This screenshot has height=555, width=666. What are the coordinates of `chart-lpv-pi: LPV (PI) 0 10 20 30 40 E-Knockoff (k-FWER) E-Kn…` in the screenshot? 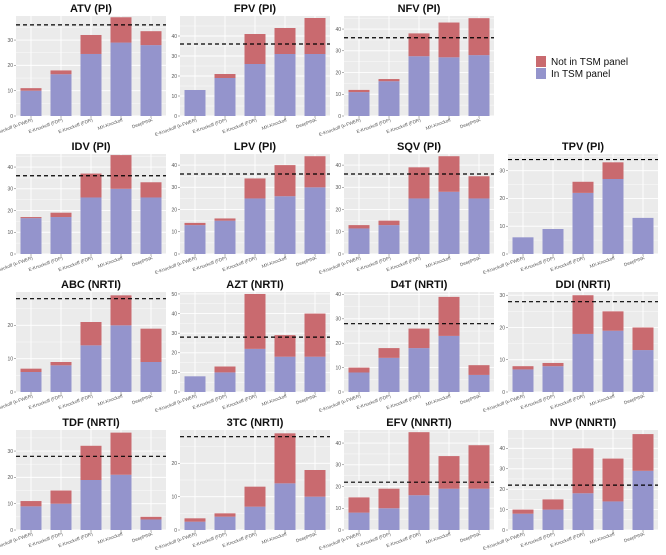 It's located at (242, 208).